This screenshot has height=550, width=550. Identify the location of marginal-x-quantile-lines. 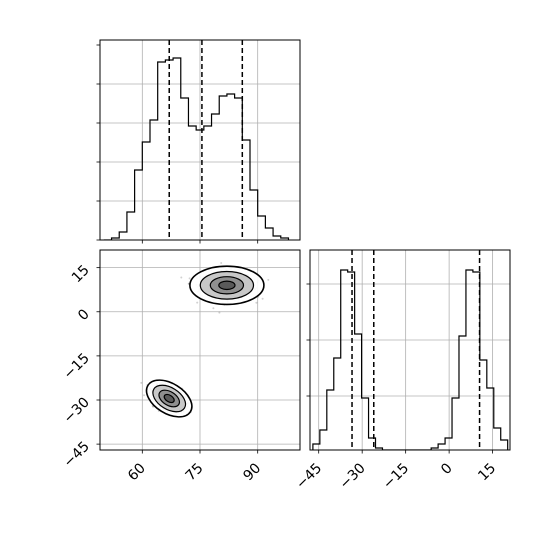
(206, 140).